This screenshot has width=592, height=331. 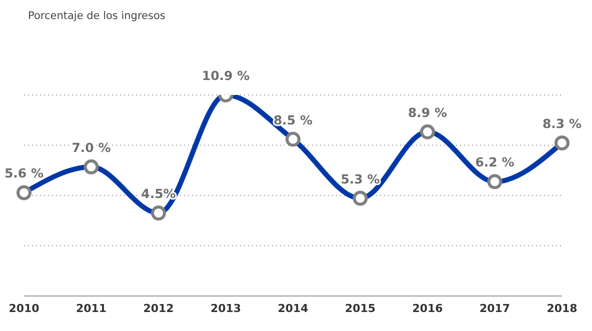 I want to click on x-tick-label: 2014, so click(x=293, y=308).